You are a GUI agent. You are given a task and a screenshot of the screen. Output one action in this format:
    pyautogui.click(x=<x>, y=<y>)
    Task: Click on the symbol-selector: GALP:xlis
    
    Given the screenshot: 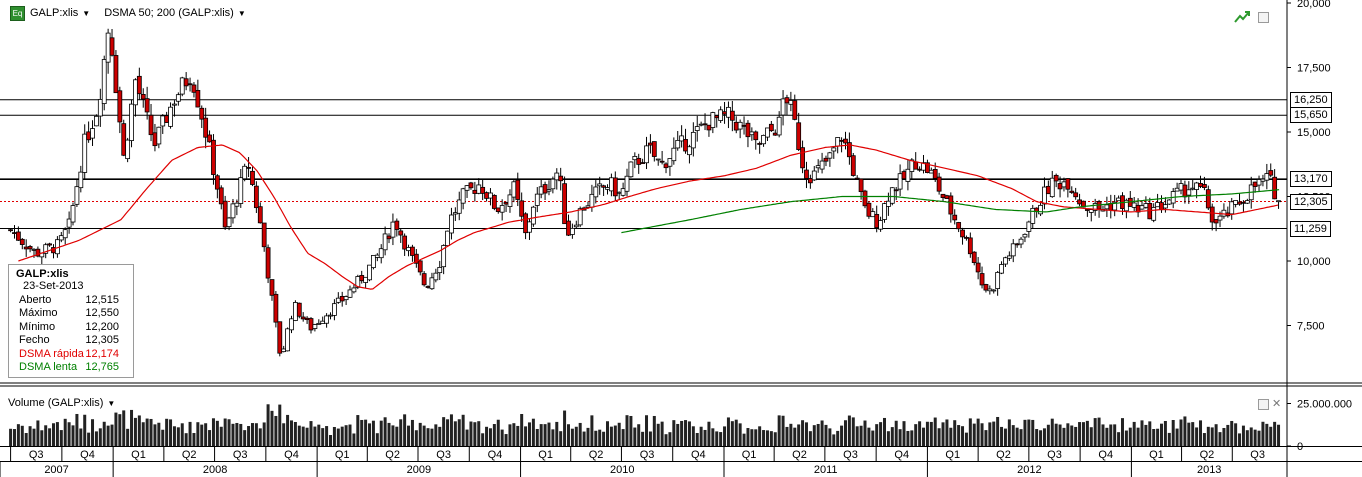 What is the action you would take?
    pyautogui.click(x=54, y=13)
    